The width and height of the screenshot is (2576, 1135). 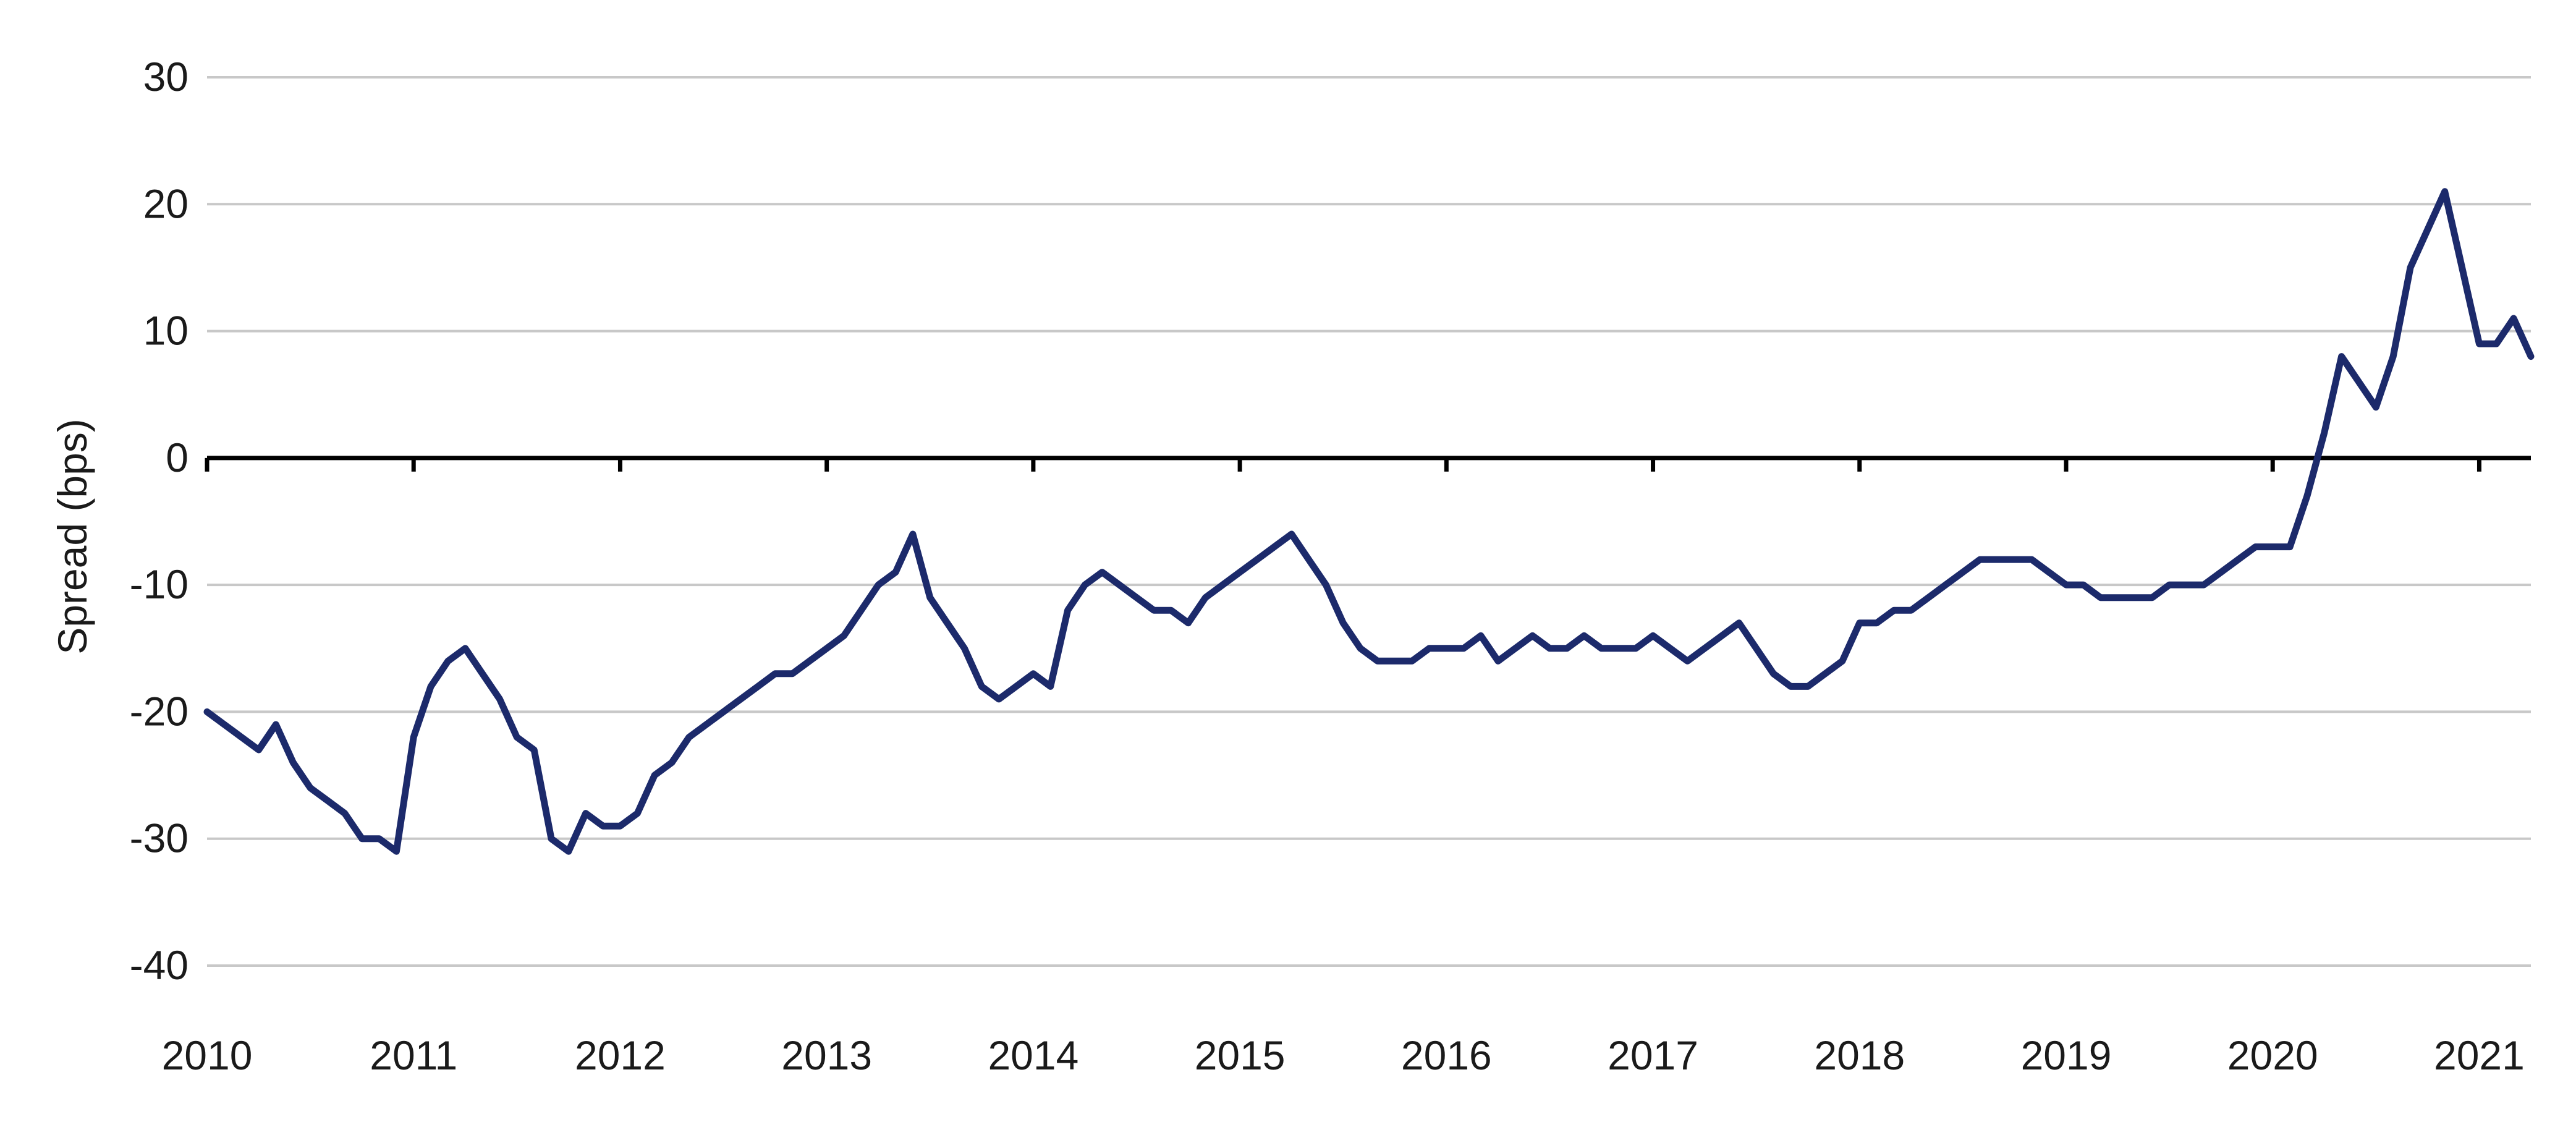 What do you see at coordinates (413, 1055) in the screenshot?
I see `x-tick-label: 2011` at bounding box center [413, 1055].